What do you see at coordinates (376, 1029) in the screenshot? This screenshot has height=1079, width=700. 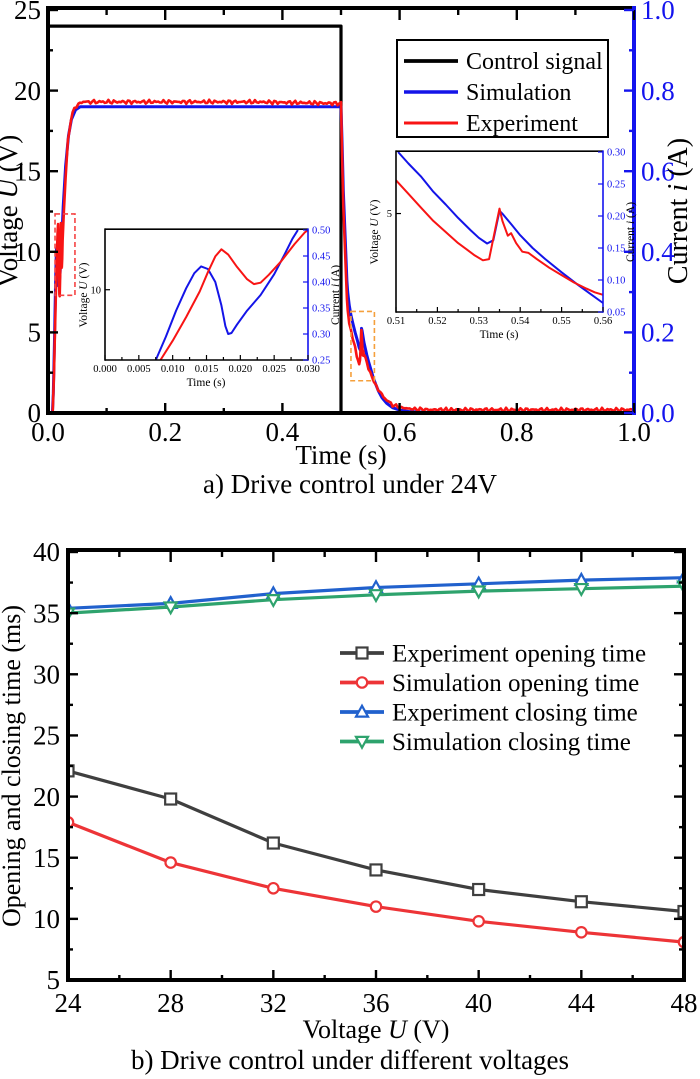 I see `x-axis-label: Voltage U (V)` at bounding box center [376, 1029].